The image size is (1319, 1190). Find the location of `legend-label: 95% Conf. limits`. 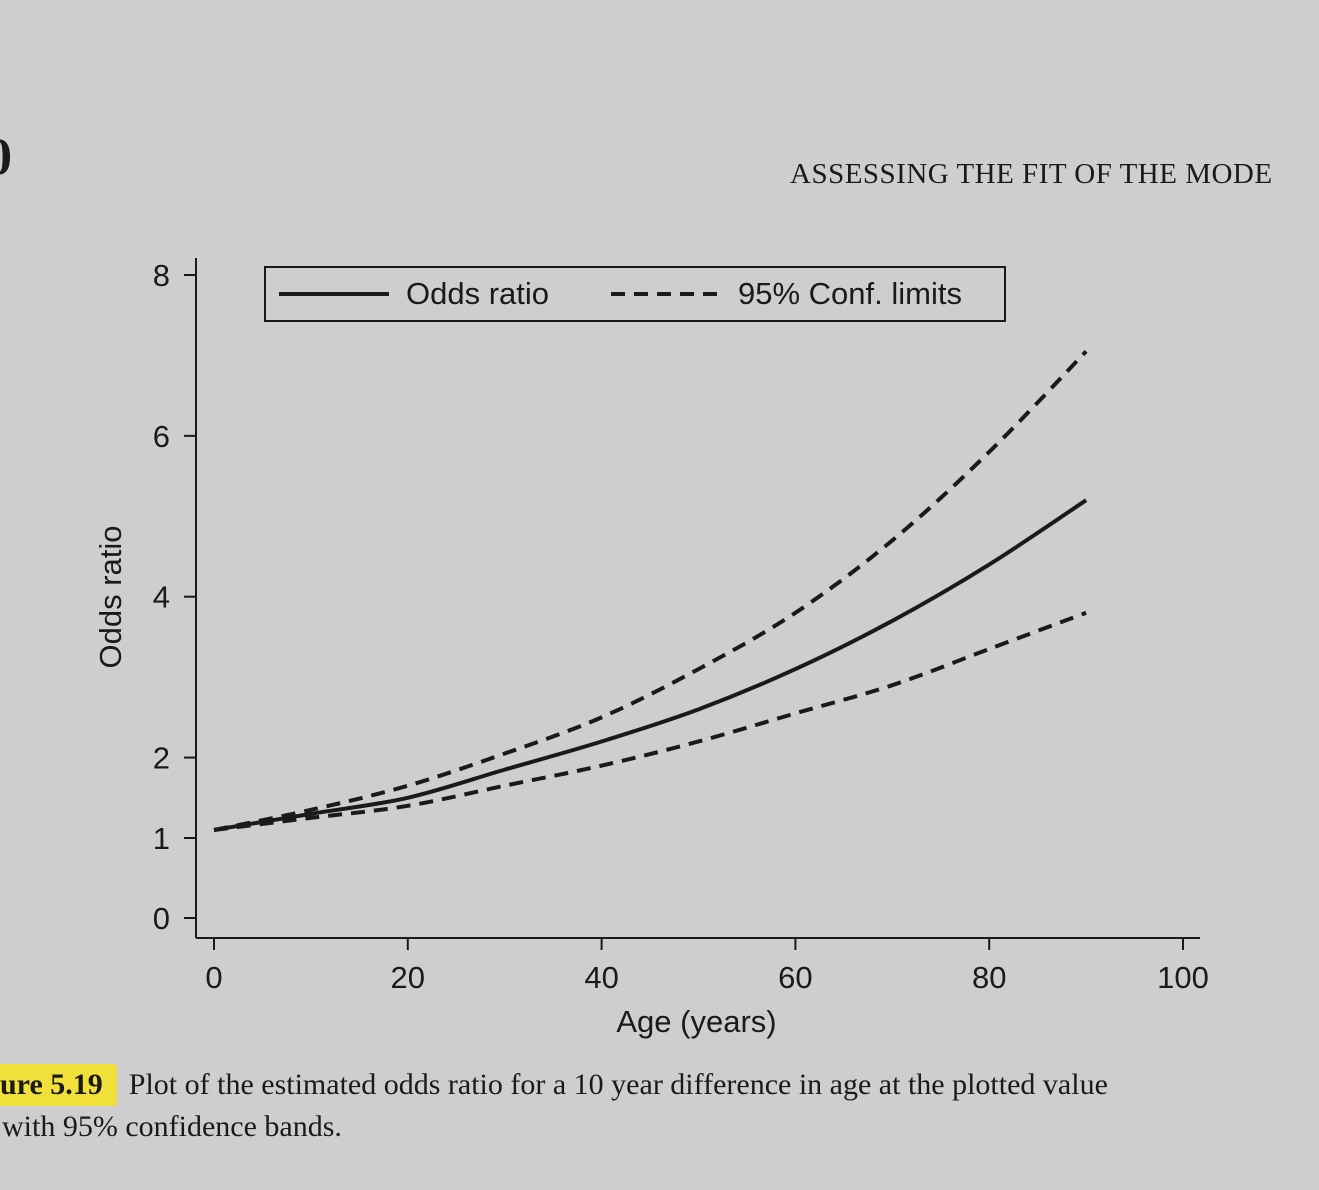

legend-label: 95% Conf. limits is located at coordinates (850, 293).